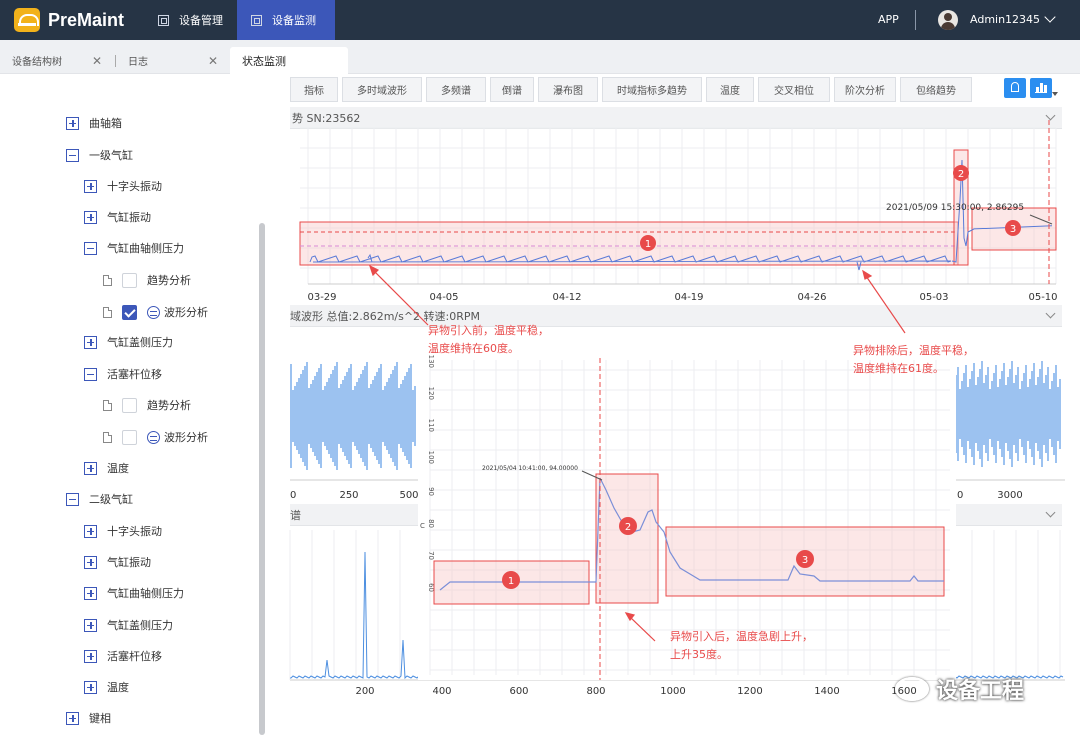  I want to click on waveform-panel-header: 域波形 总值:2.862m/s^2 转速:0RPM, so click(676, 316).